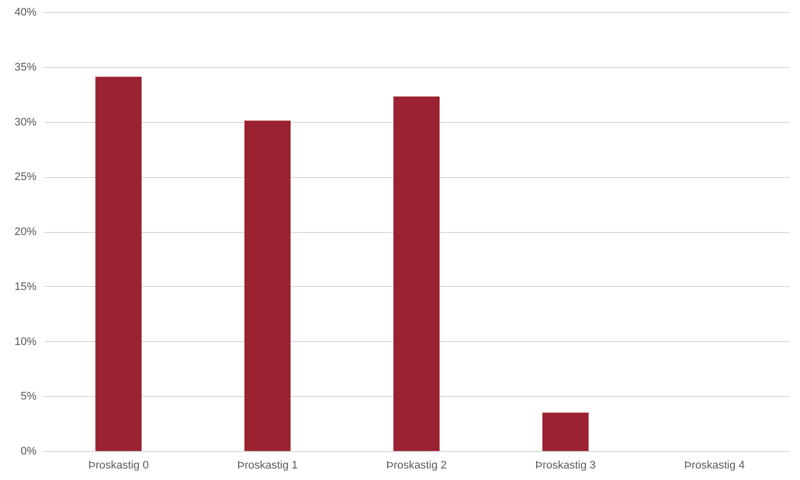  Describe the element at coordinates (416, 466) in the screenshot. I see `x-tick-label: Þroskastig 2` at that location.